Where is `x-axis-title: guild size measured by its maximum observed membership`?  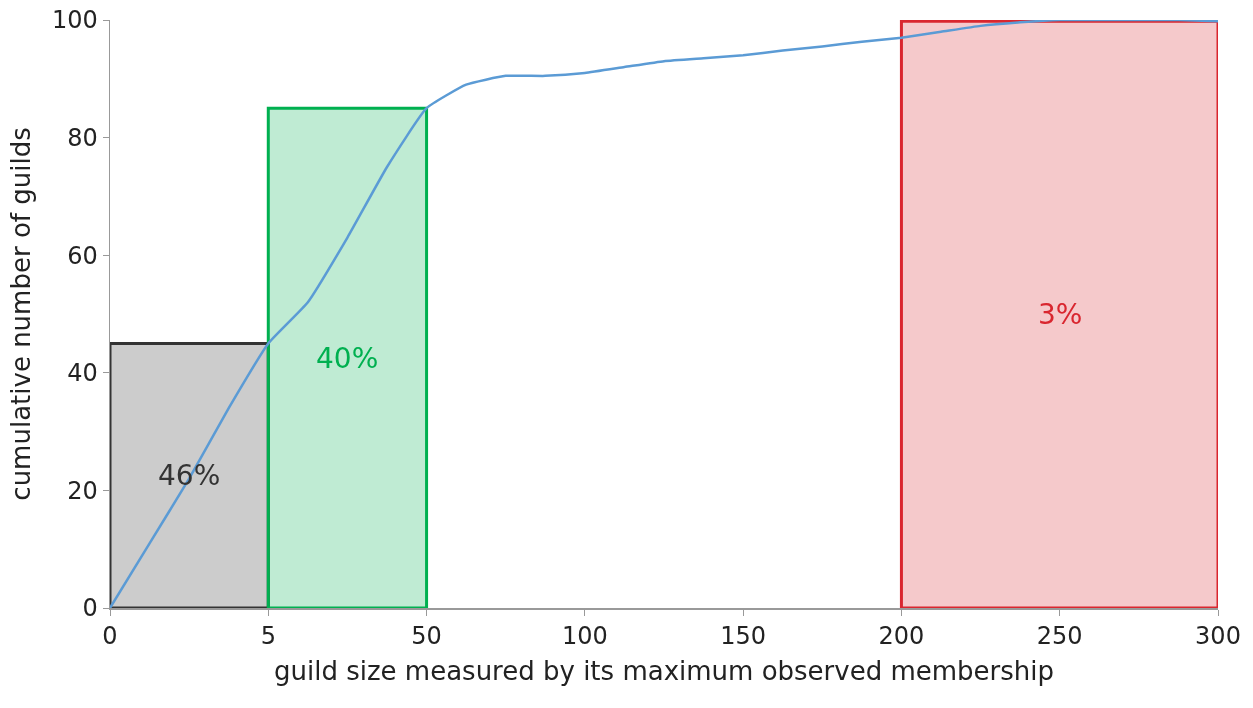
x-axis-title: guild size measured by its maximum observed membership is located at coordinates (664, 670).